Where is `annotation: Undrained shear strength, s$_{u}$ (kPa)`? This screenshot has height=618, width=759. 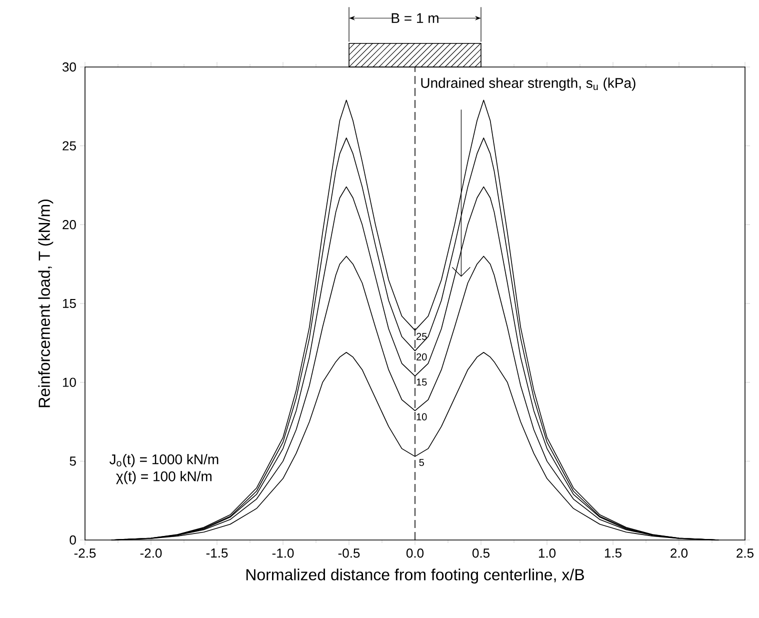 annotation: Undrained shear strength, s$_{u}$ (kPa) is located at coordinates (528, 84).